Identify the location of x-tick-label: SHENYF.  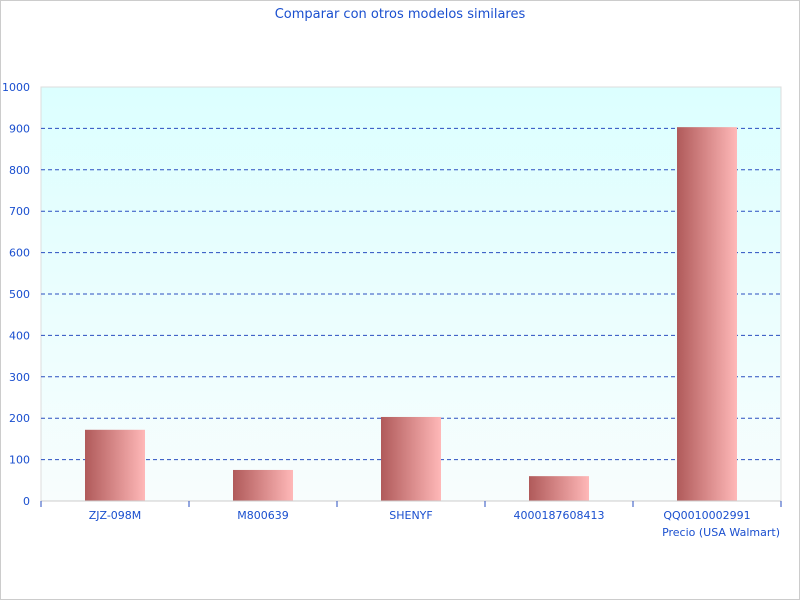
(410, 515).